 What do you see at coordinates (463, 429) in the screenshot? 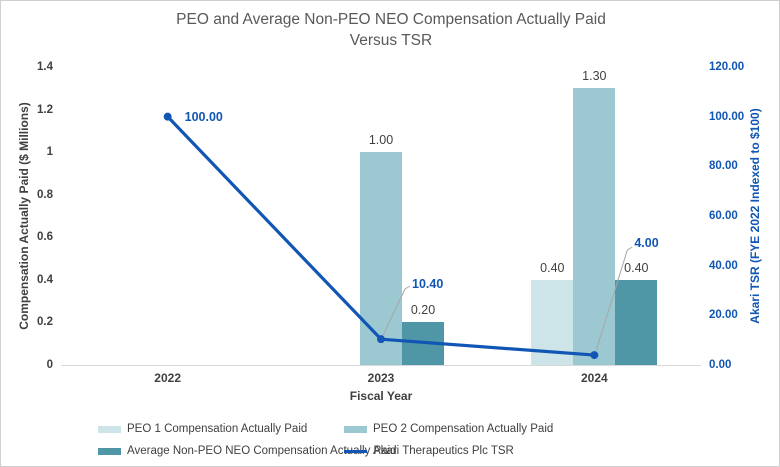
I see `legend-item-label: PEO 2 Compensation Actually Paid` at bounding box center [463, 429].